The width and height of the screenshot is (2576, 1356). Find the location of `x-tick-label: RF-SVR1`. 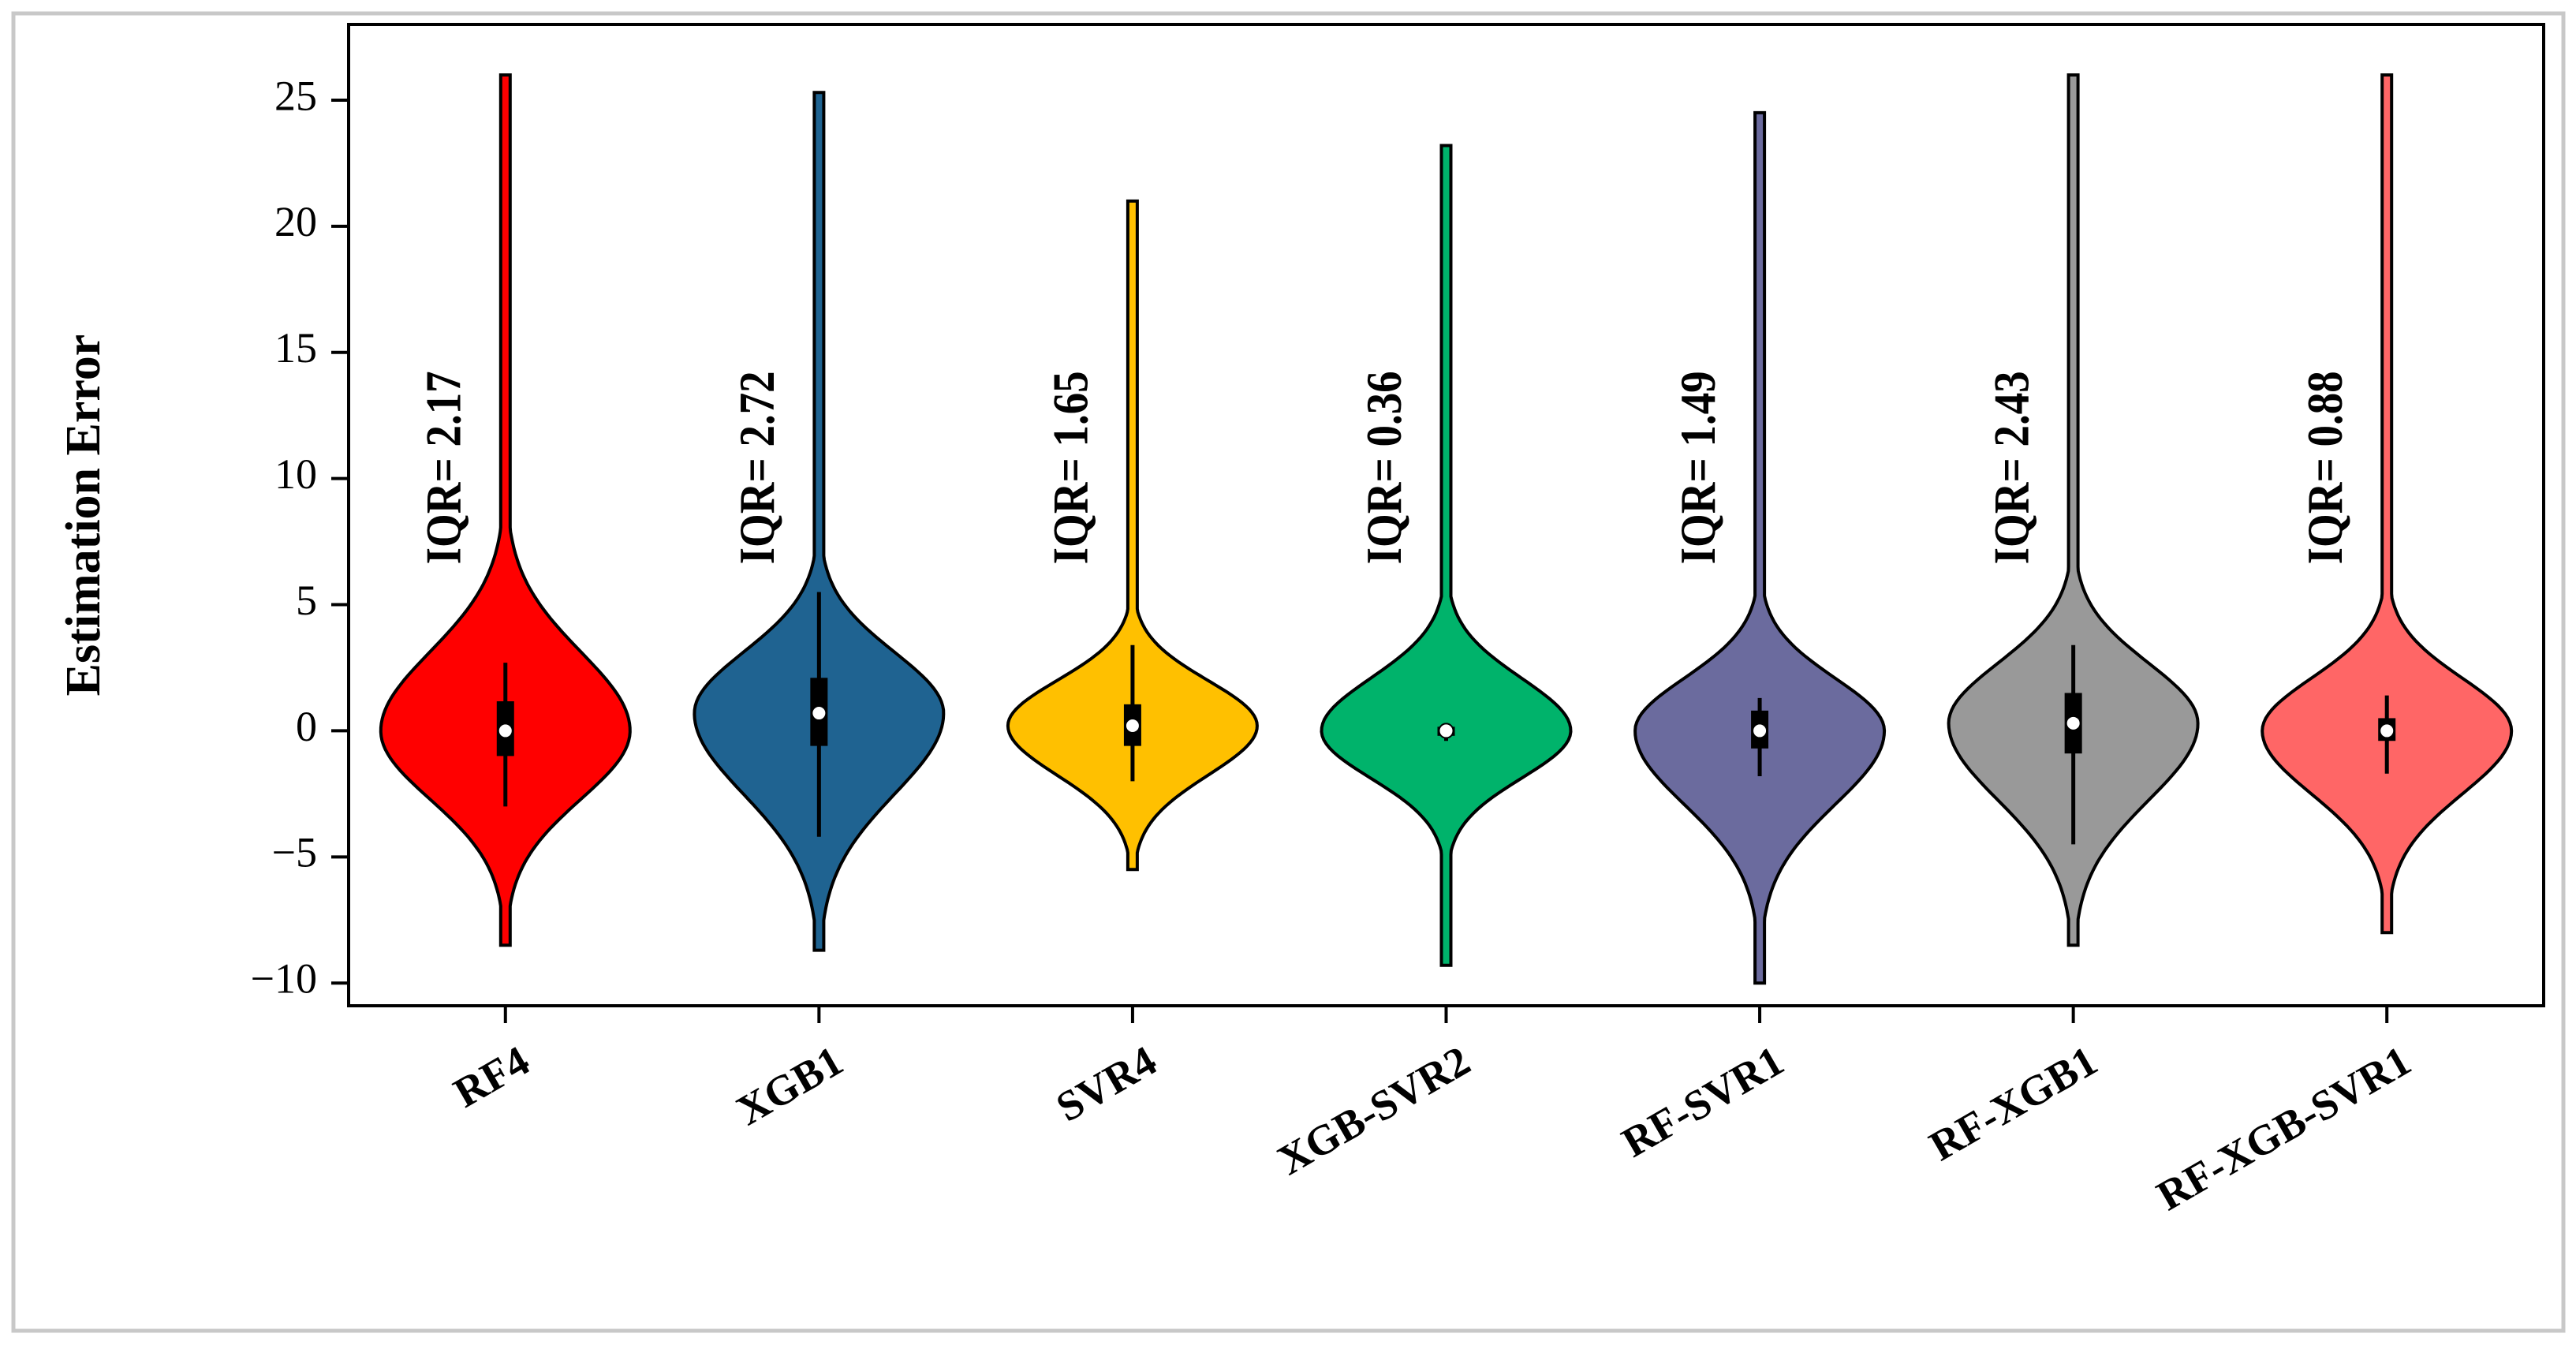

x-tick-label: RF-SVR1 is located at coordinates (1702, 1102).